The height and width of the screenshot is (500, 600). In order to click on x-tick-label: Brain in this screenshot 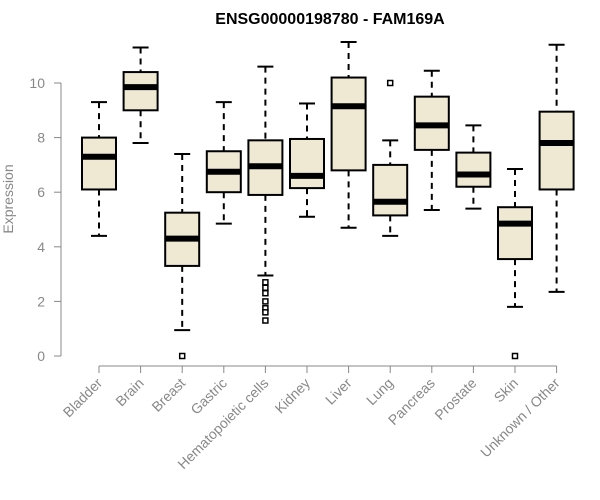, I will do `click(129, 392)`.